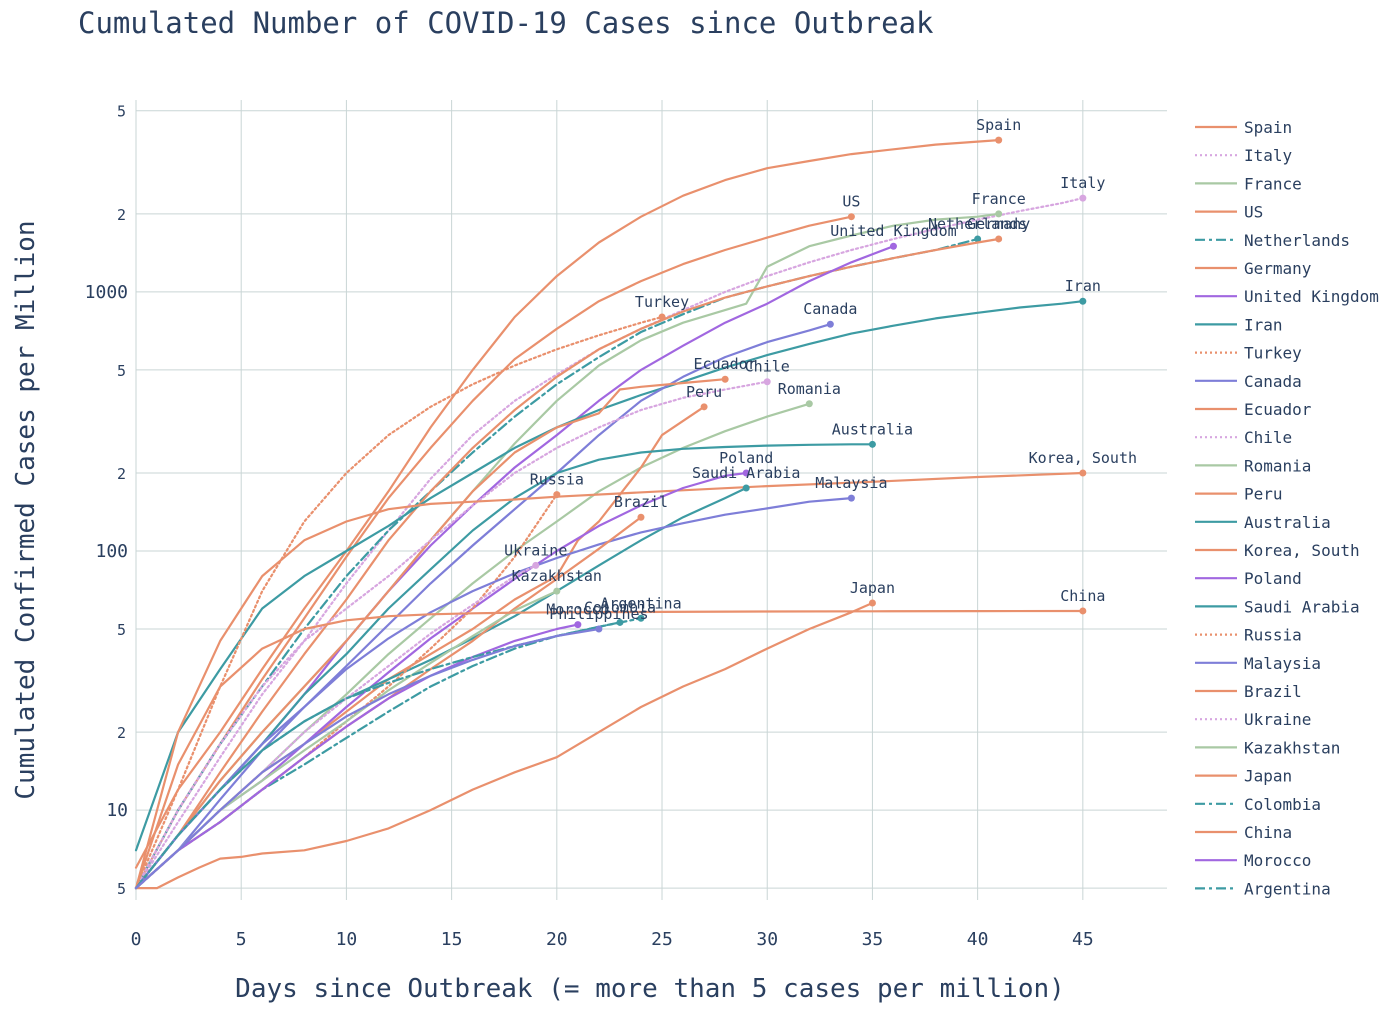 Image resolution: width=1400 pixels, height=1012 pixels. Describe the element at coordinates (830, 309) in the screenshot. I see `series-end-label: Canada` at that location.